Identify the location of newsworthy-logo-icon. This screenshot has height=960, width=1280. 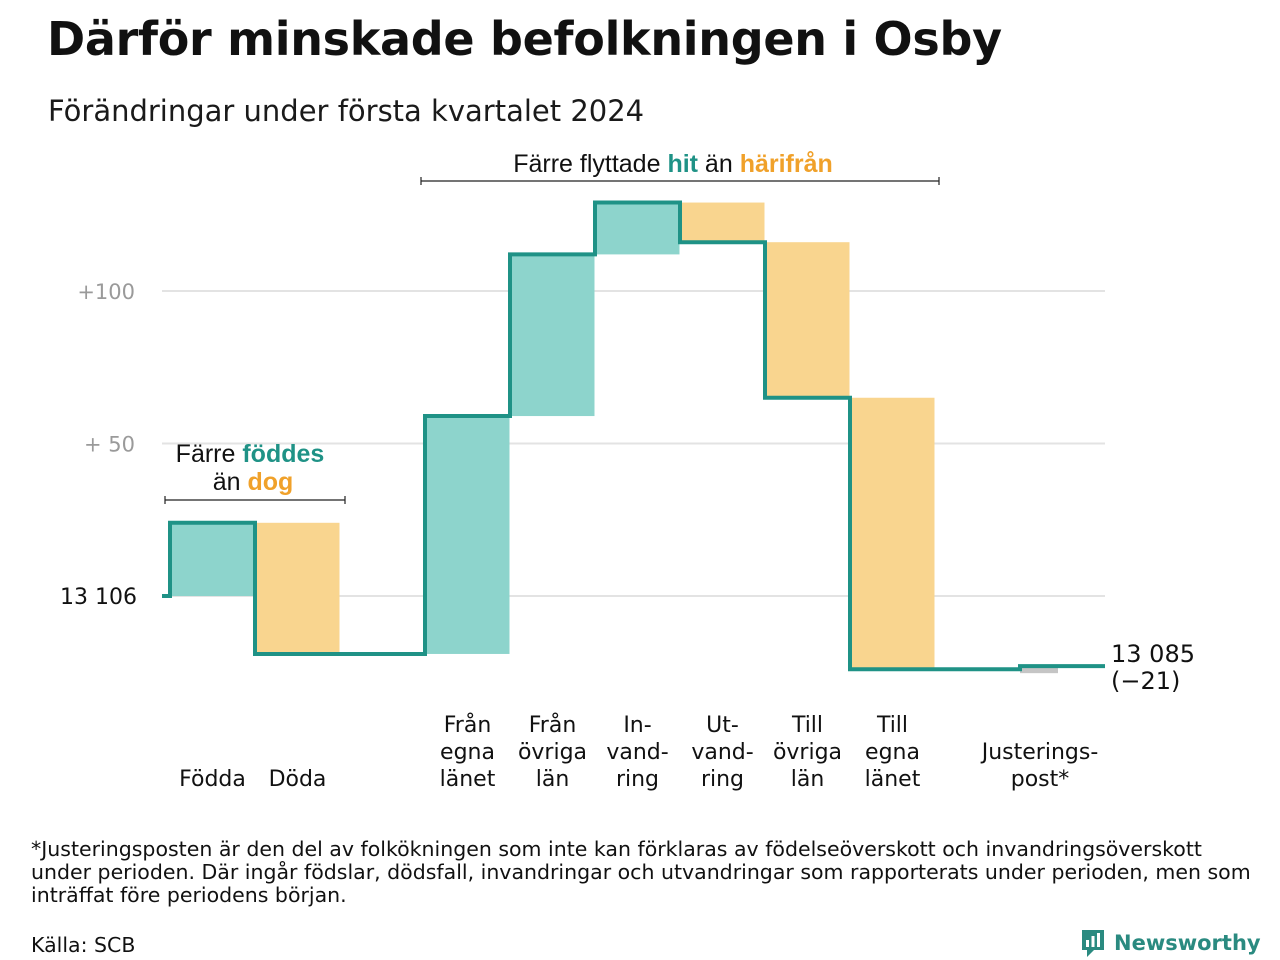
(1093, 943).